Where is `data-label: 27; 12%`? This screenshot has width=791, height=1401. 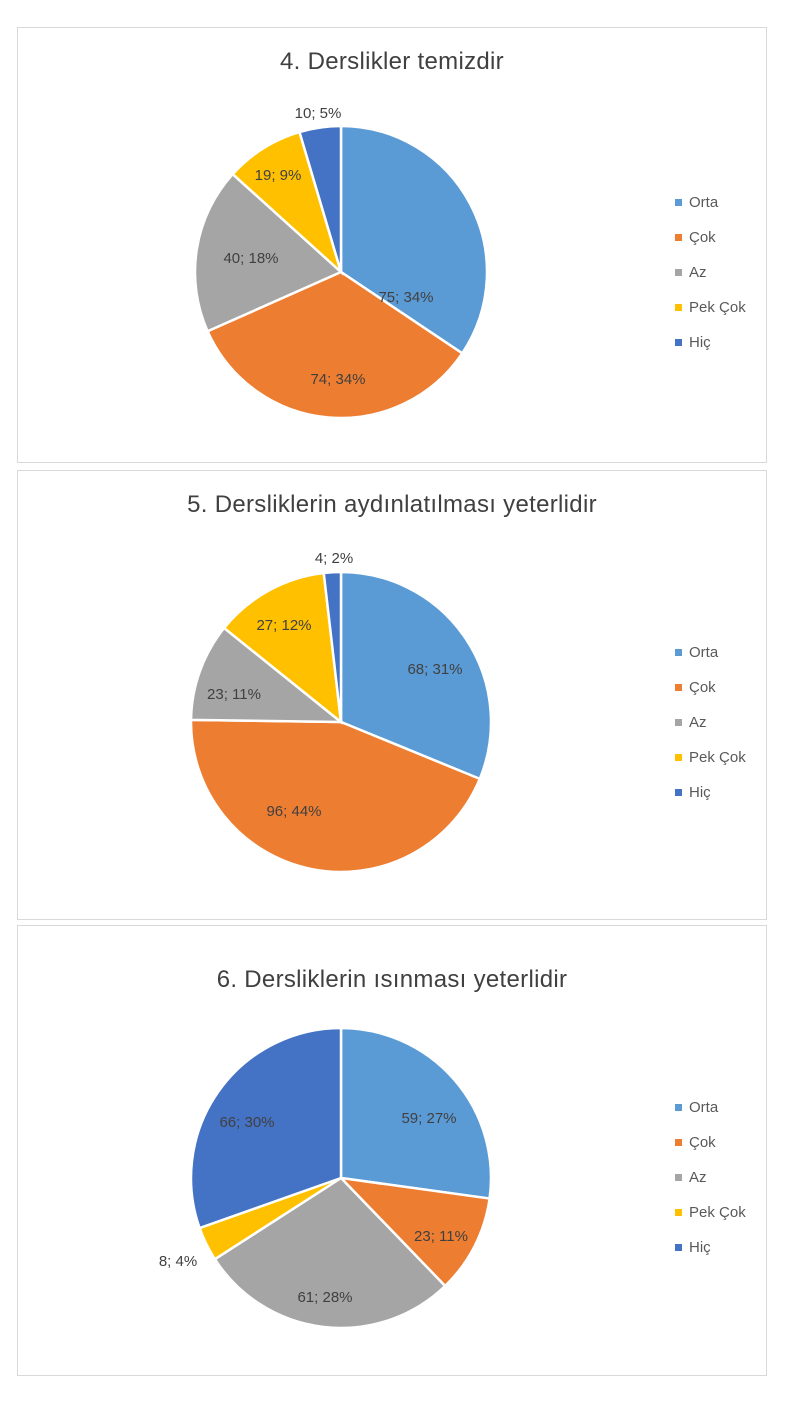 data-label: 27; 12% is located at coordinates (283, 625).